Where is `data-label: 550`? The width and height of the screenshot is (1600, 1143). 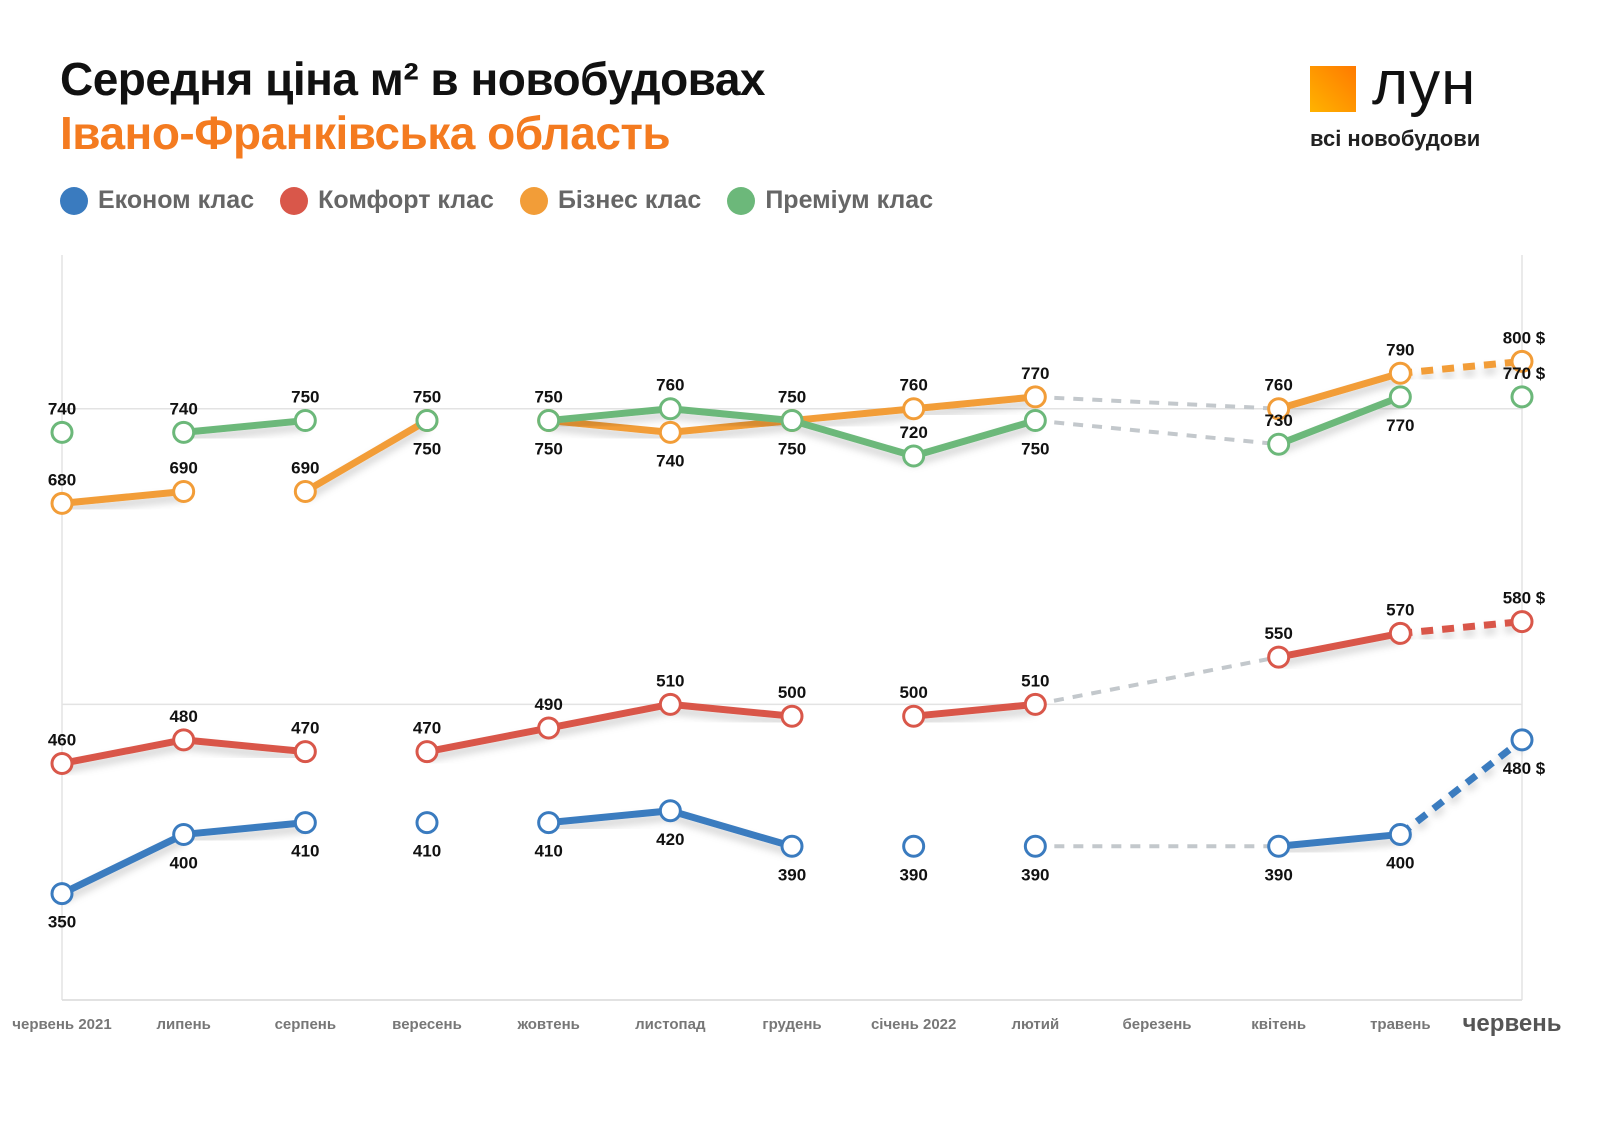 data-label: 550 is located at coordinates (1278, 633).